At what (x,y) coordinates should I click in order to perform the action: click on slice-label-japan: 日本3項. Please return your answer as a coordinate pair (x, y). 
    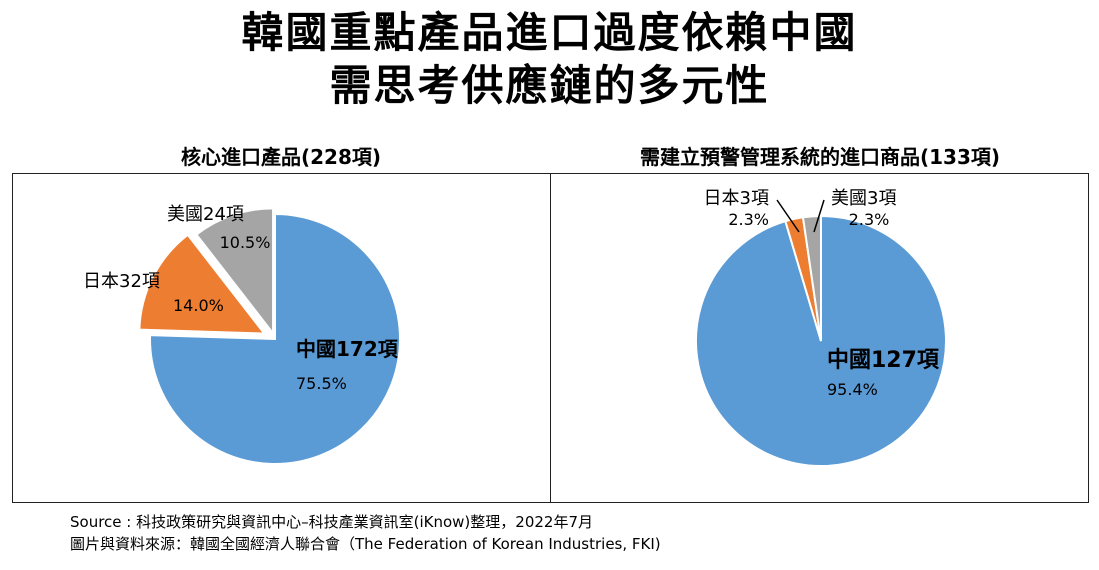
    Looking at the image, I should click on (736, 198).